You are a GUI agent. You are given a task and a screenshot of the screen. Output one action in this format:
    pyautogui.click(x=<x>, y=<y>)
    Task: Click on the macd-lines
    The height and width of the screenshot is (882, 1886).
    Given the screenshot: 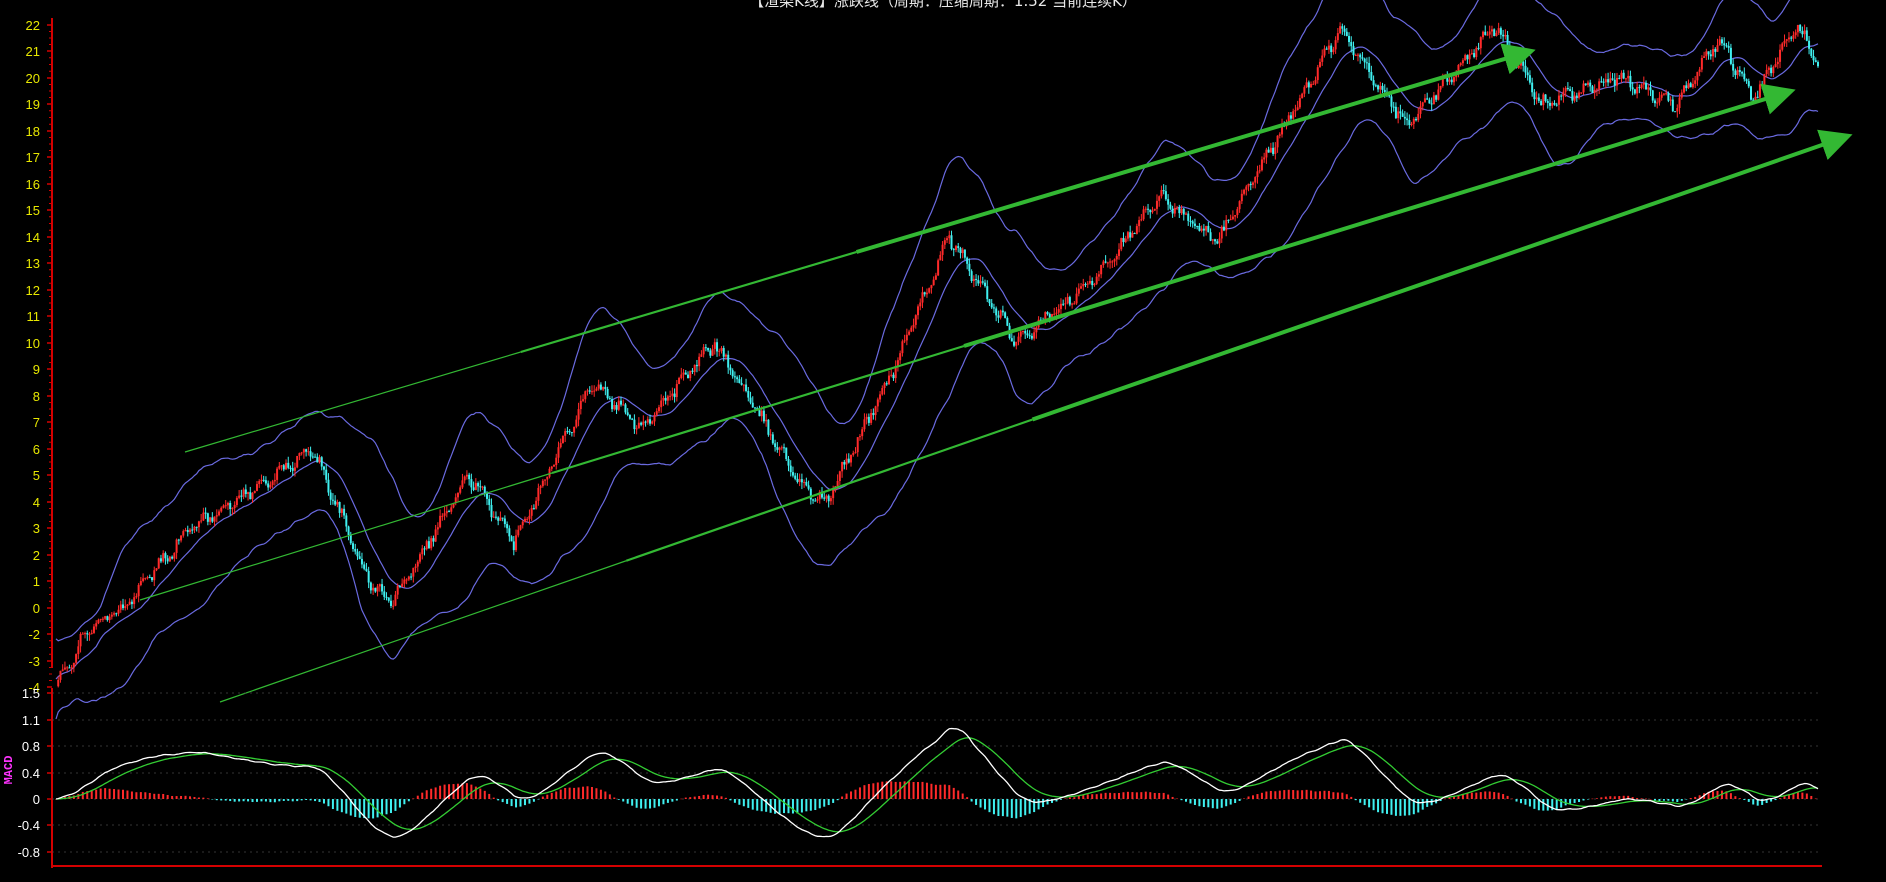 What is the action you would take?
    pyautogui.click(x=937, y=782)
    